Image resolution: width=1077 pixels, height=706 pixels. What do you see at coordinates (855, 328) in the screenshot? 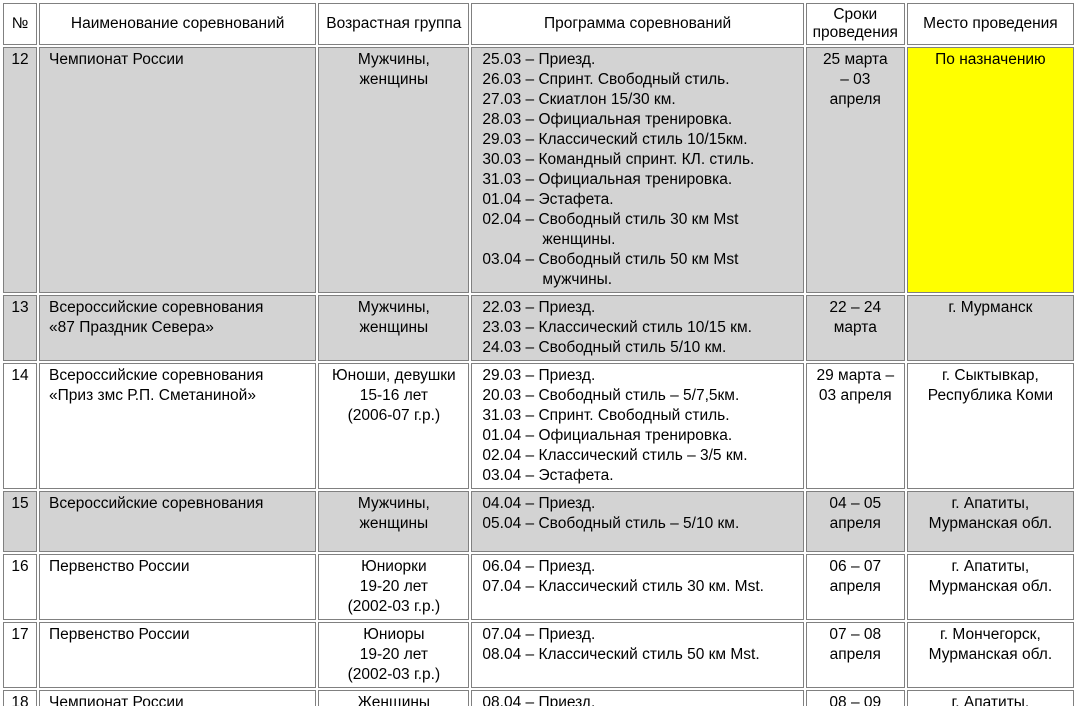
I see `dates-cell: 22 – 24 марта` at bounding box center [855, 328].